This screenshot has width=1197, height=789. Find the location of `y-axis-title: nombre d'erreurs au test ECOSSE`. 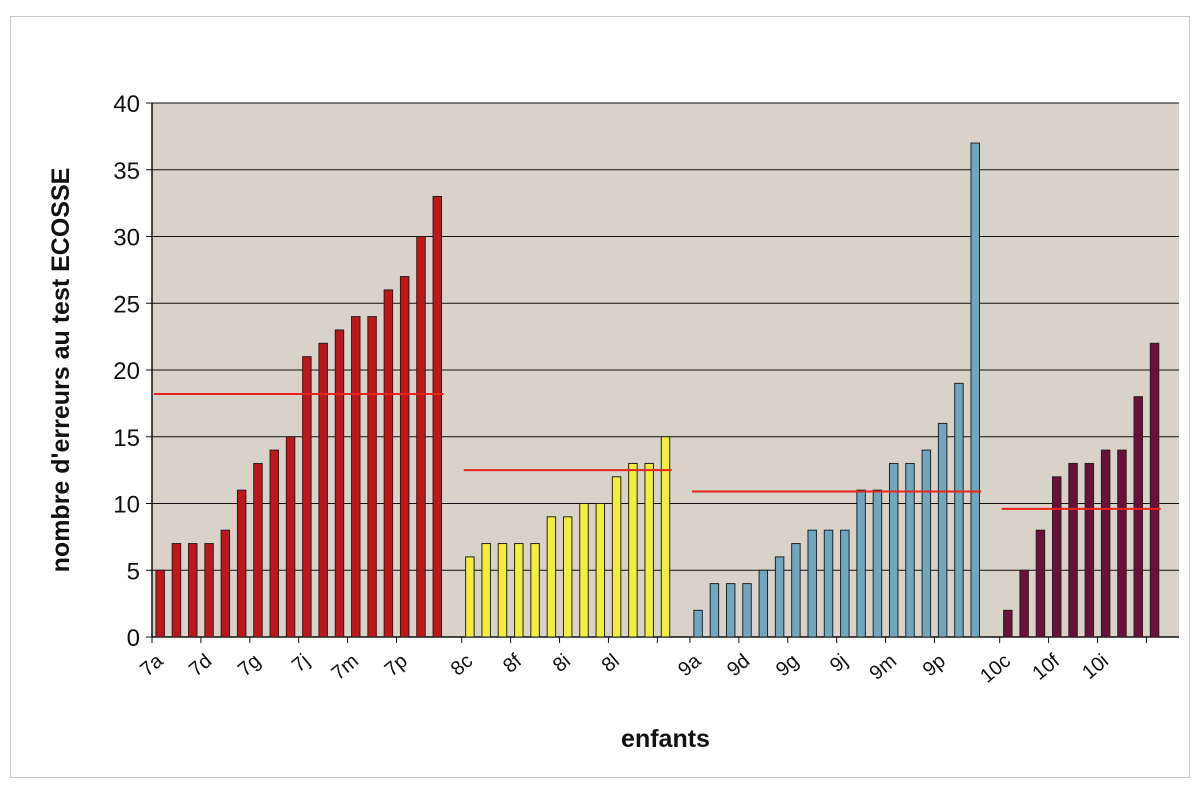

y-axis-title: nombre d'erreurs au test ECOSSE is located at coordinates (61, 370).